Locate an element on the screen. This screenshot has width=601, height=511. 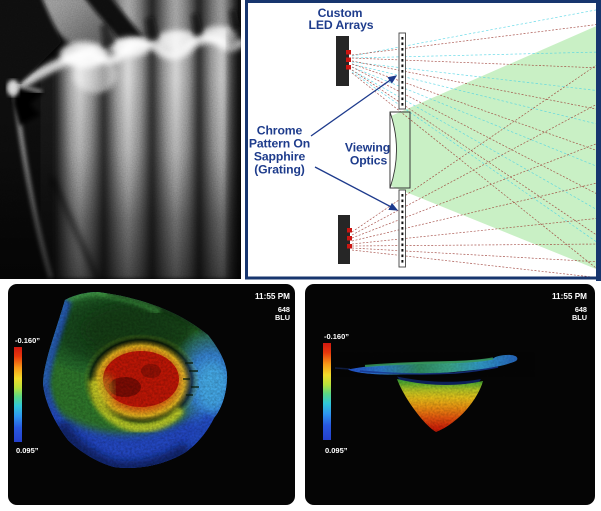
svg-text: (Grating) is located at coordinates (279, 170).